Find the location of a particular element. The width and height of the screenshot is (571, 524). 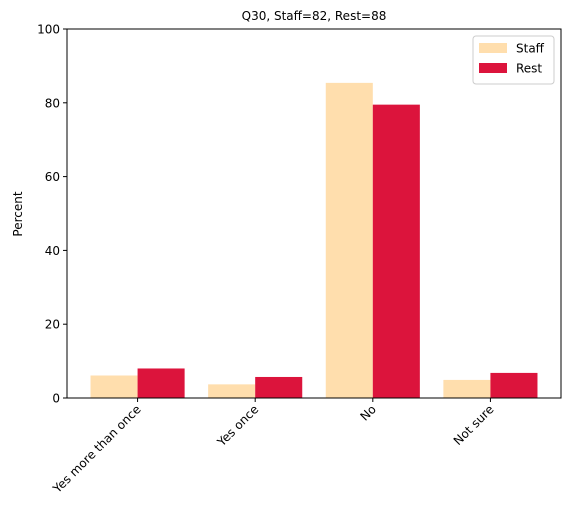

legend: Staff Rest is located at coordinates (513, 60).